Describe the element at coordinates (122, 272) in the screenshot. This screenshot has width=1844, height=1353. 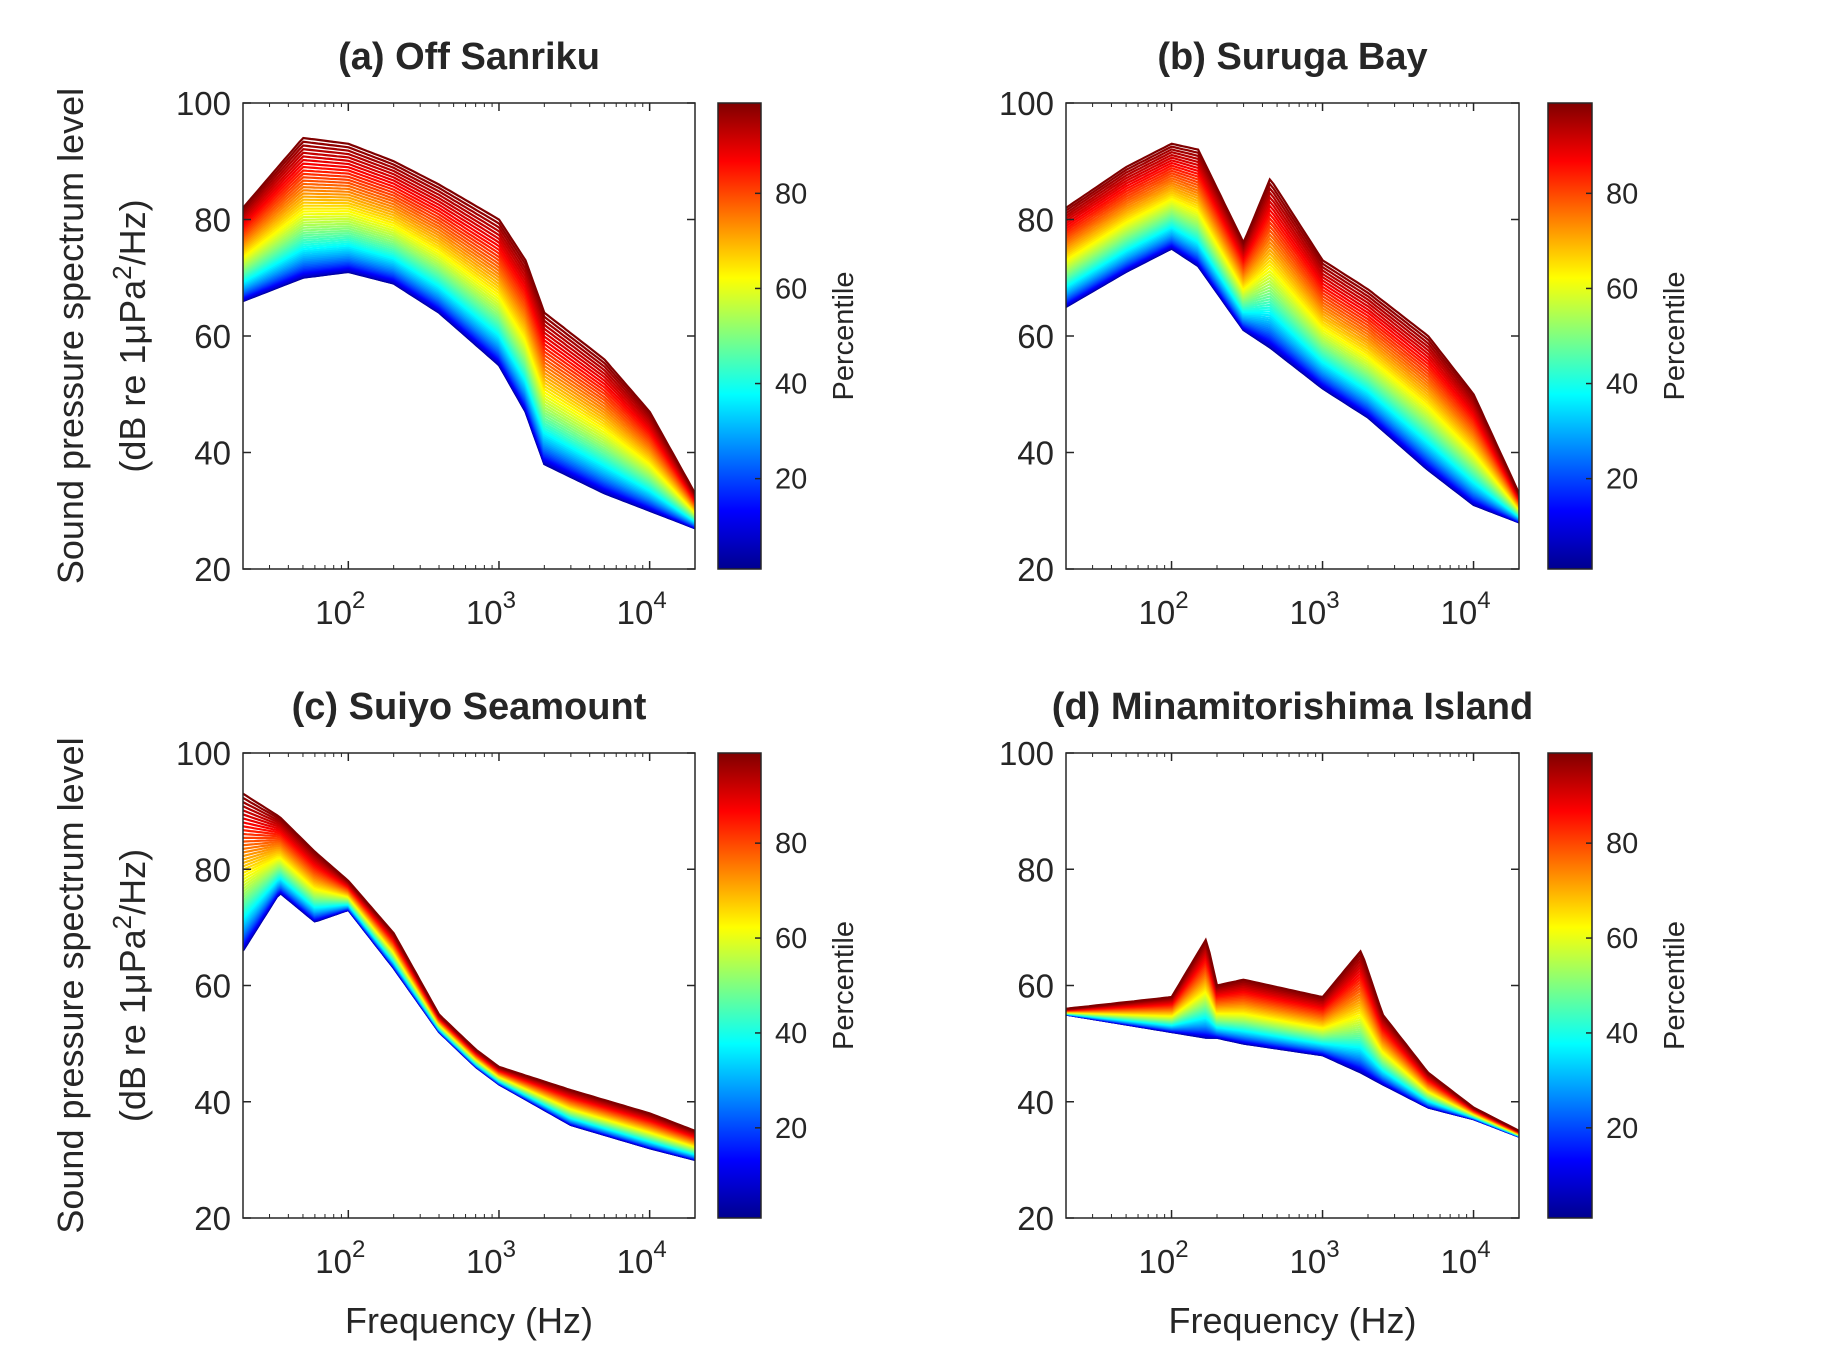
I see `y-label-sup: 2` at that location.